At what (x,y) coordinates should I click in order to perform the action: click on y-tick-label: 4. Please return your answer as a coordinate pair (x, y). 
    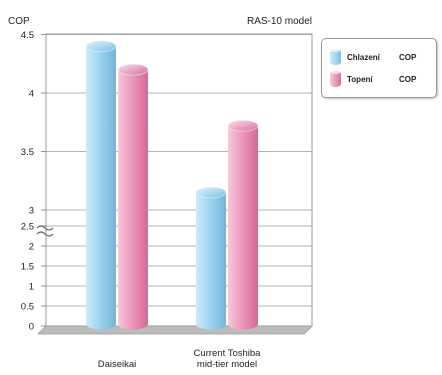
    Looking at the image, I should click on (31, 94).